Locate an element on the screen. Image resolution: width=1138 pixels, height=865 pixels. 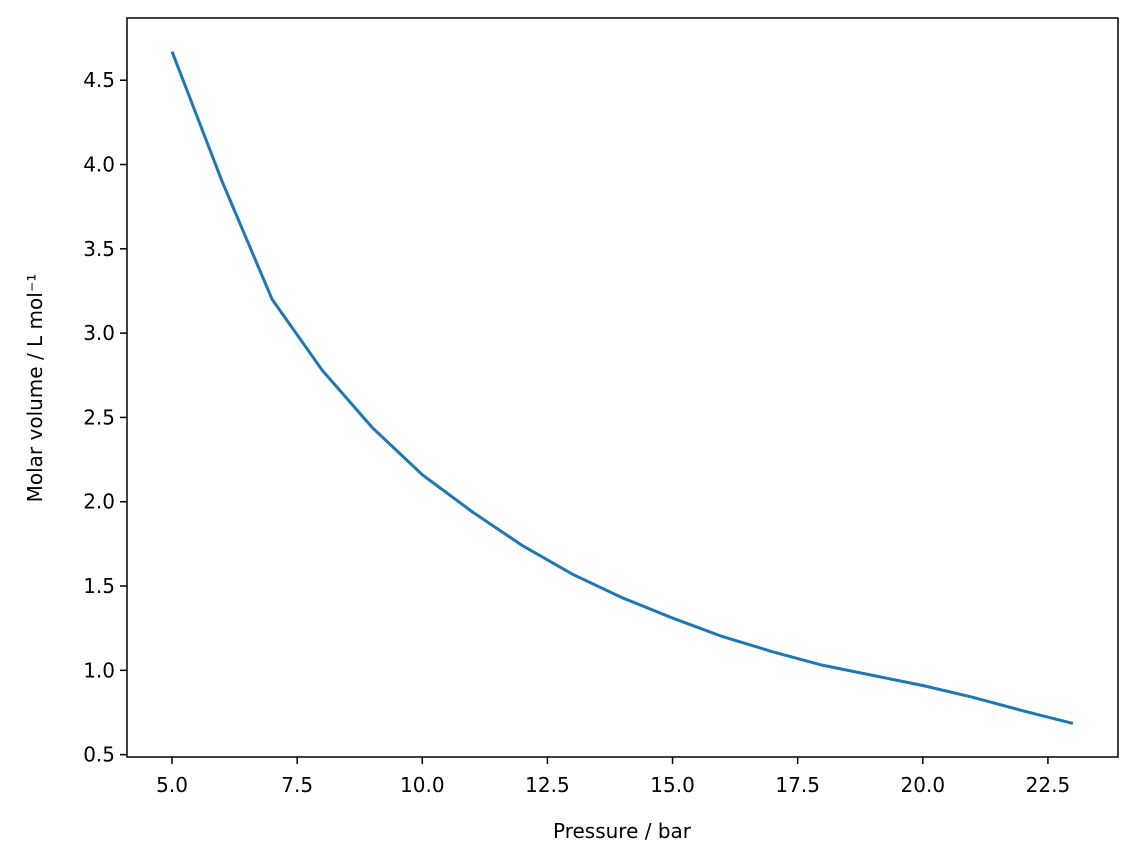
x-tick-label: 22.5 is located at coordinates (1048, 785).